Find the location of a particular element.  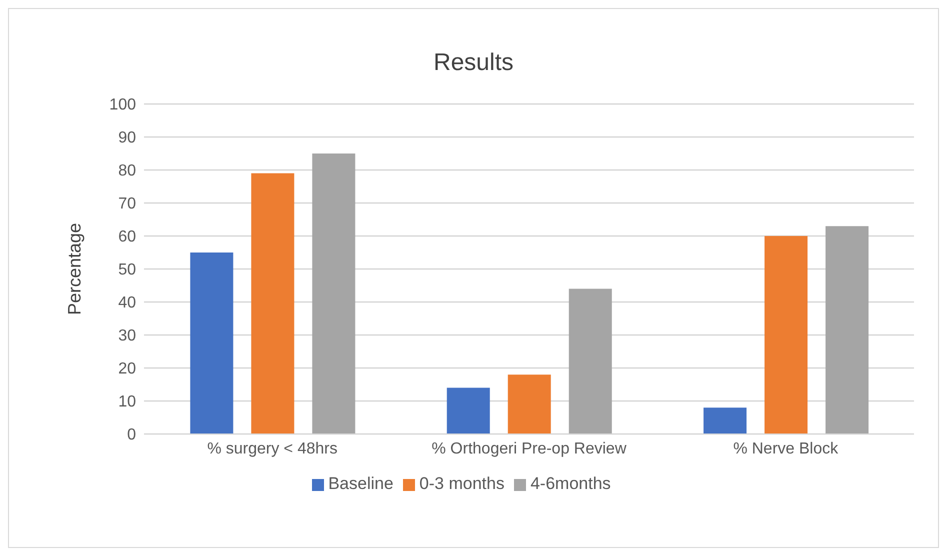

y-tick-label: 0 is located at coordinates (131, 435).